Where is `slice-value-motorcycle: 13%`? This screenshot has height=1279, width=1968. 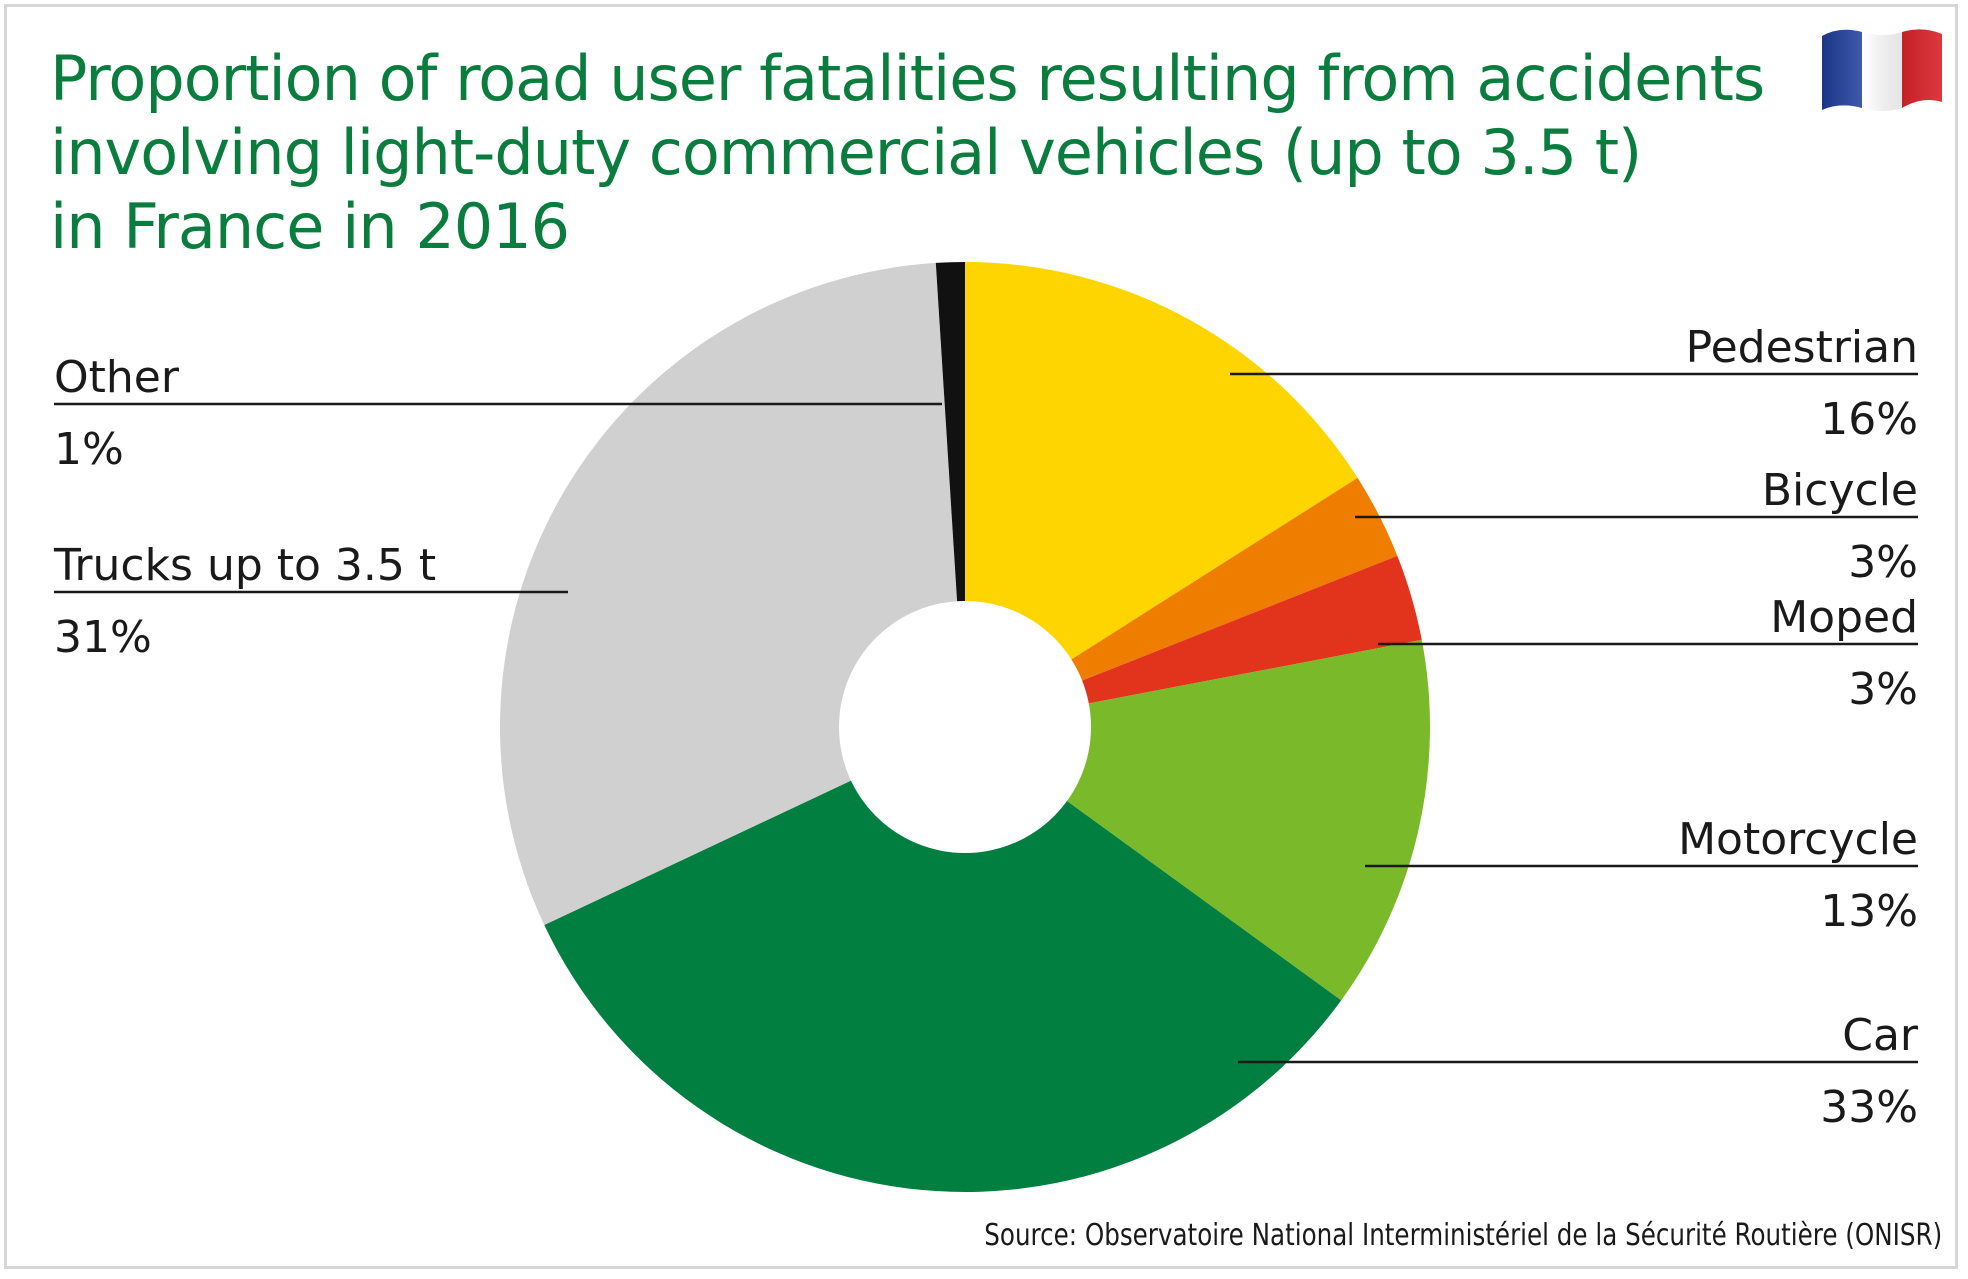 slice-value-motorcycle: 13% is located at coordinates (1869, 911).